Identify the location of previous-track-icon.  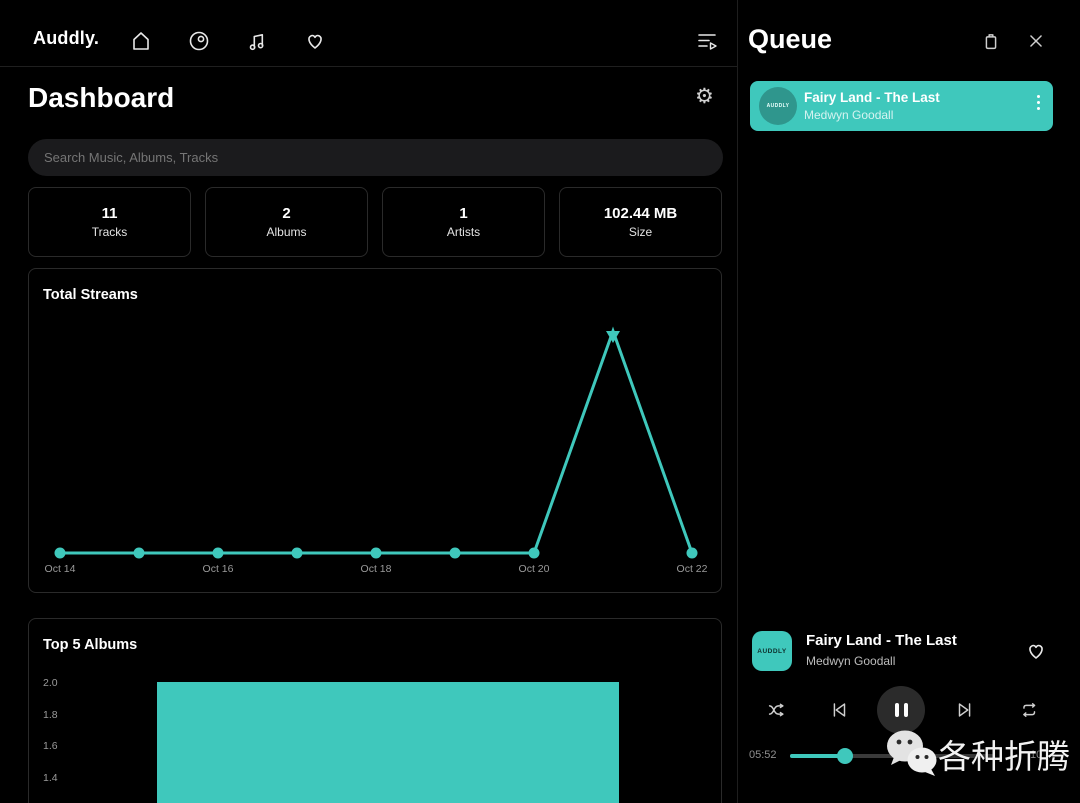
(839, 710).